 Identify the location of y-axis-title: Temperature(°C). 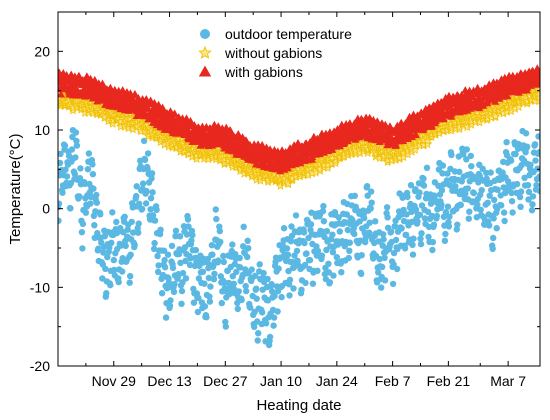
(15, 188).